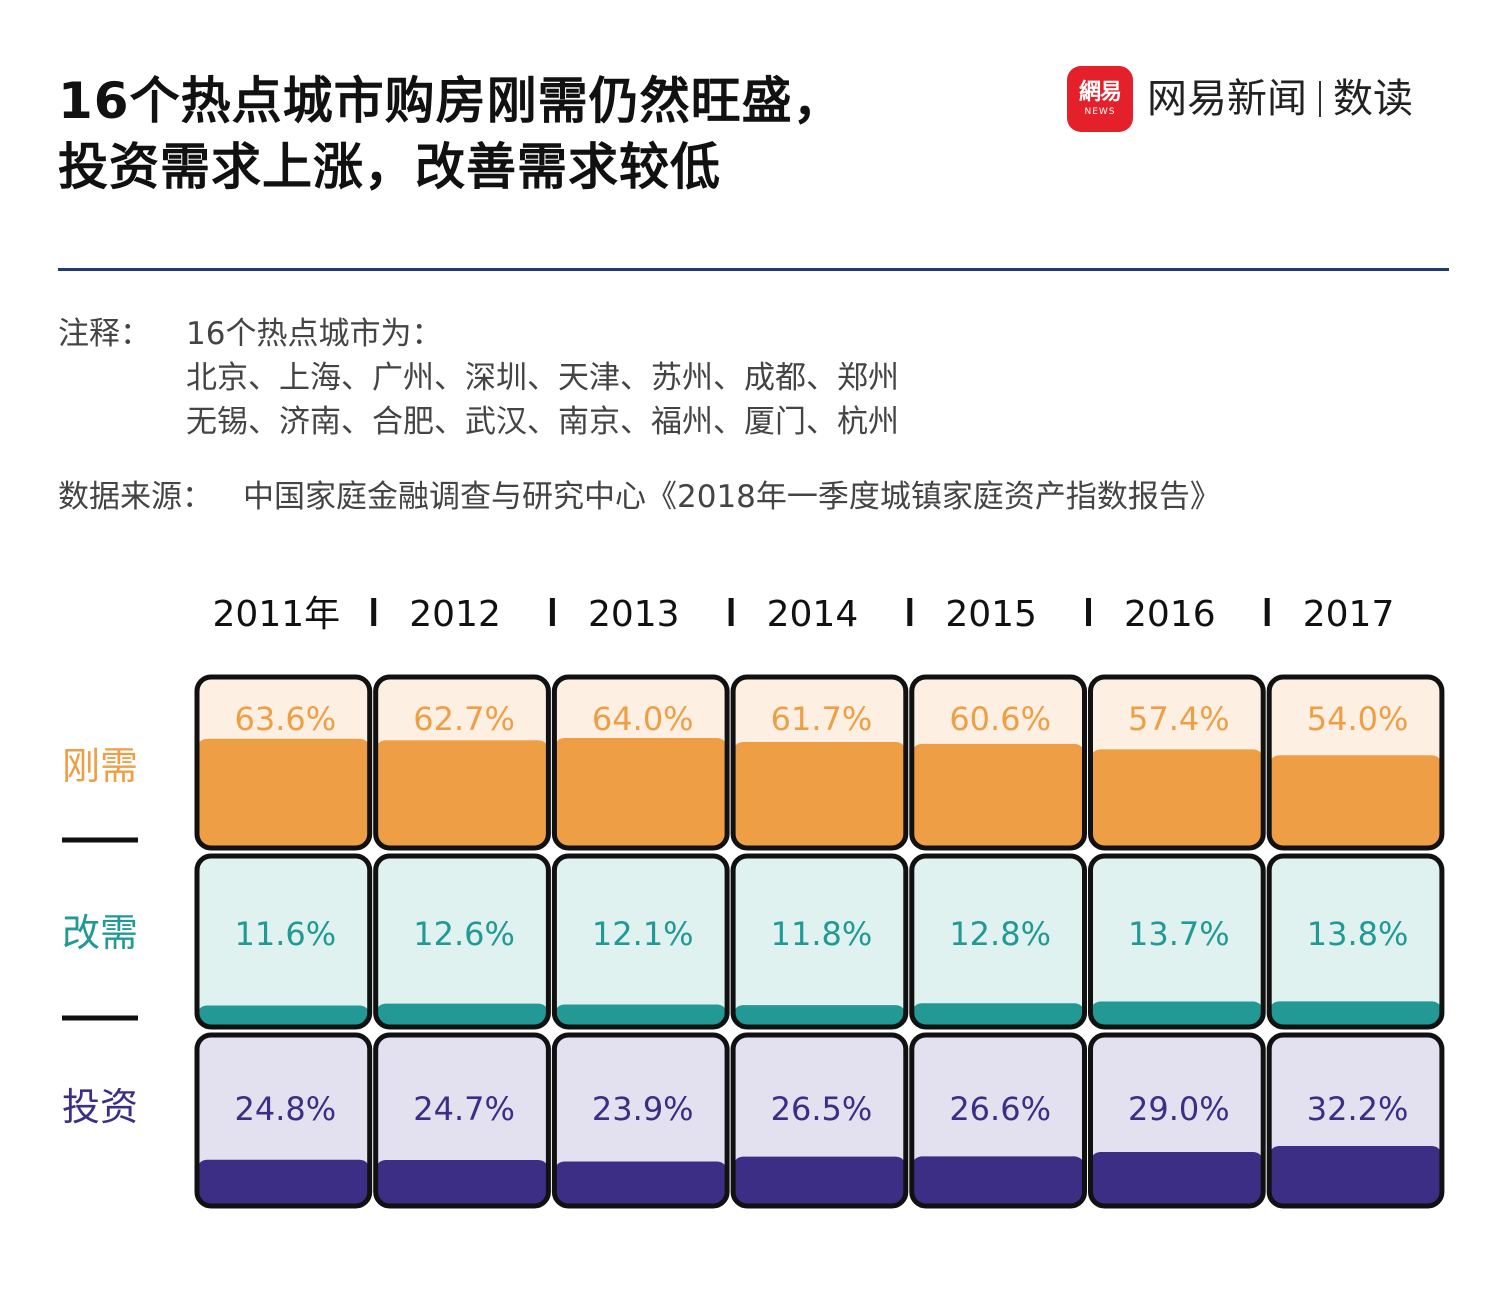  Describe the element at coordinates (732, 497) in the screenshot. I see `source-text: 中国家庭金融调查与研究中心《2018年一季度城镇家庭资产指数报告》` at that location.